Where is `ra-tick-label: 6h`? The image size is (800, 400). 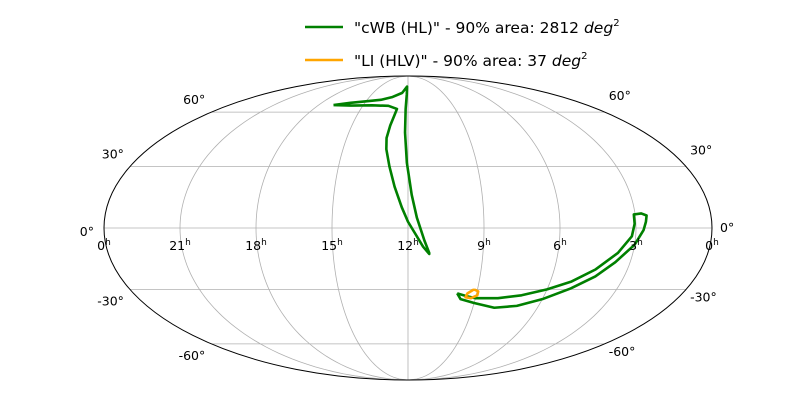 ra-tick-label: 6h is located at coordinates (560, 245).